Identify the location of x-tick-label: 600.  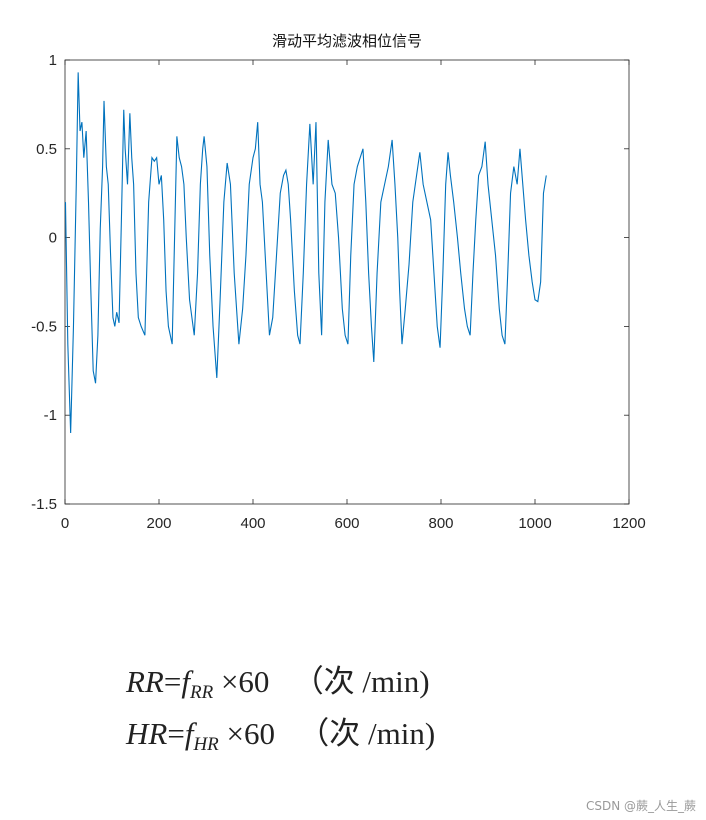
(346, 523).